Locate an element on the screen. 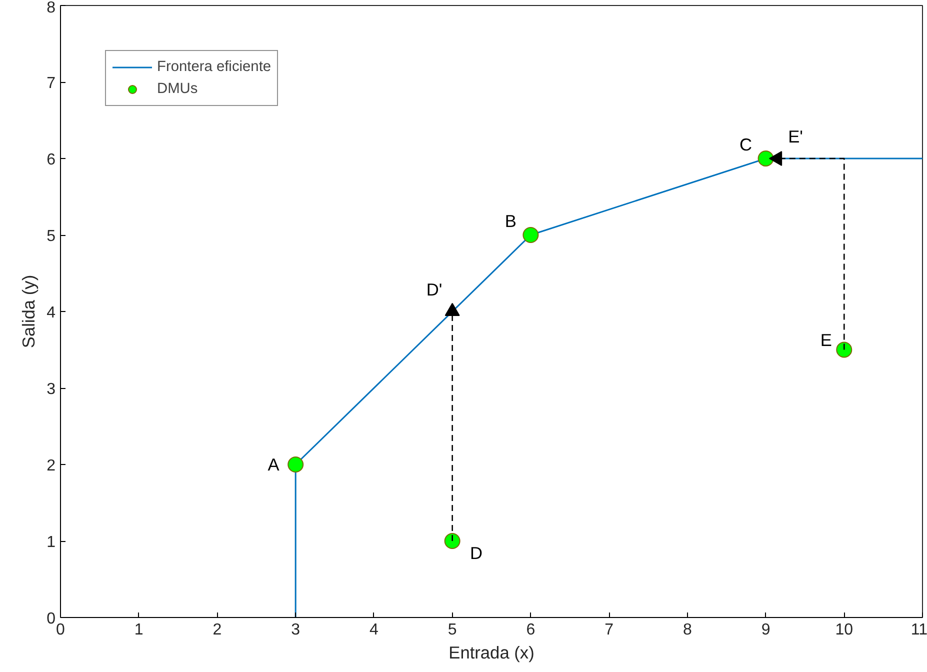 This screenshot has height=672, width=927. x-tick-label: 8 is located at coordinates (687, 630).